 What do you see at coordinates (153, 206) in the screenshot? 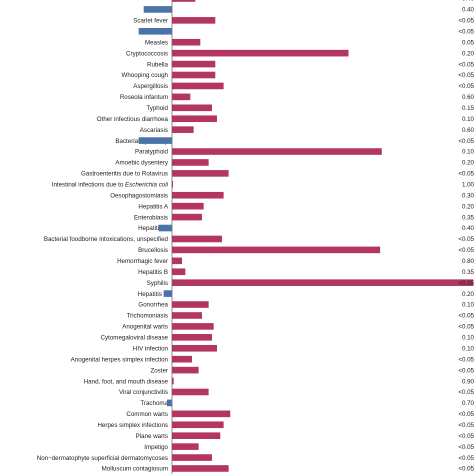
I see `category-label: Hepatitis A` at bounding box center [153, 206].